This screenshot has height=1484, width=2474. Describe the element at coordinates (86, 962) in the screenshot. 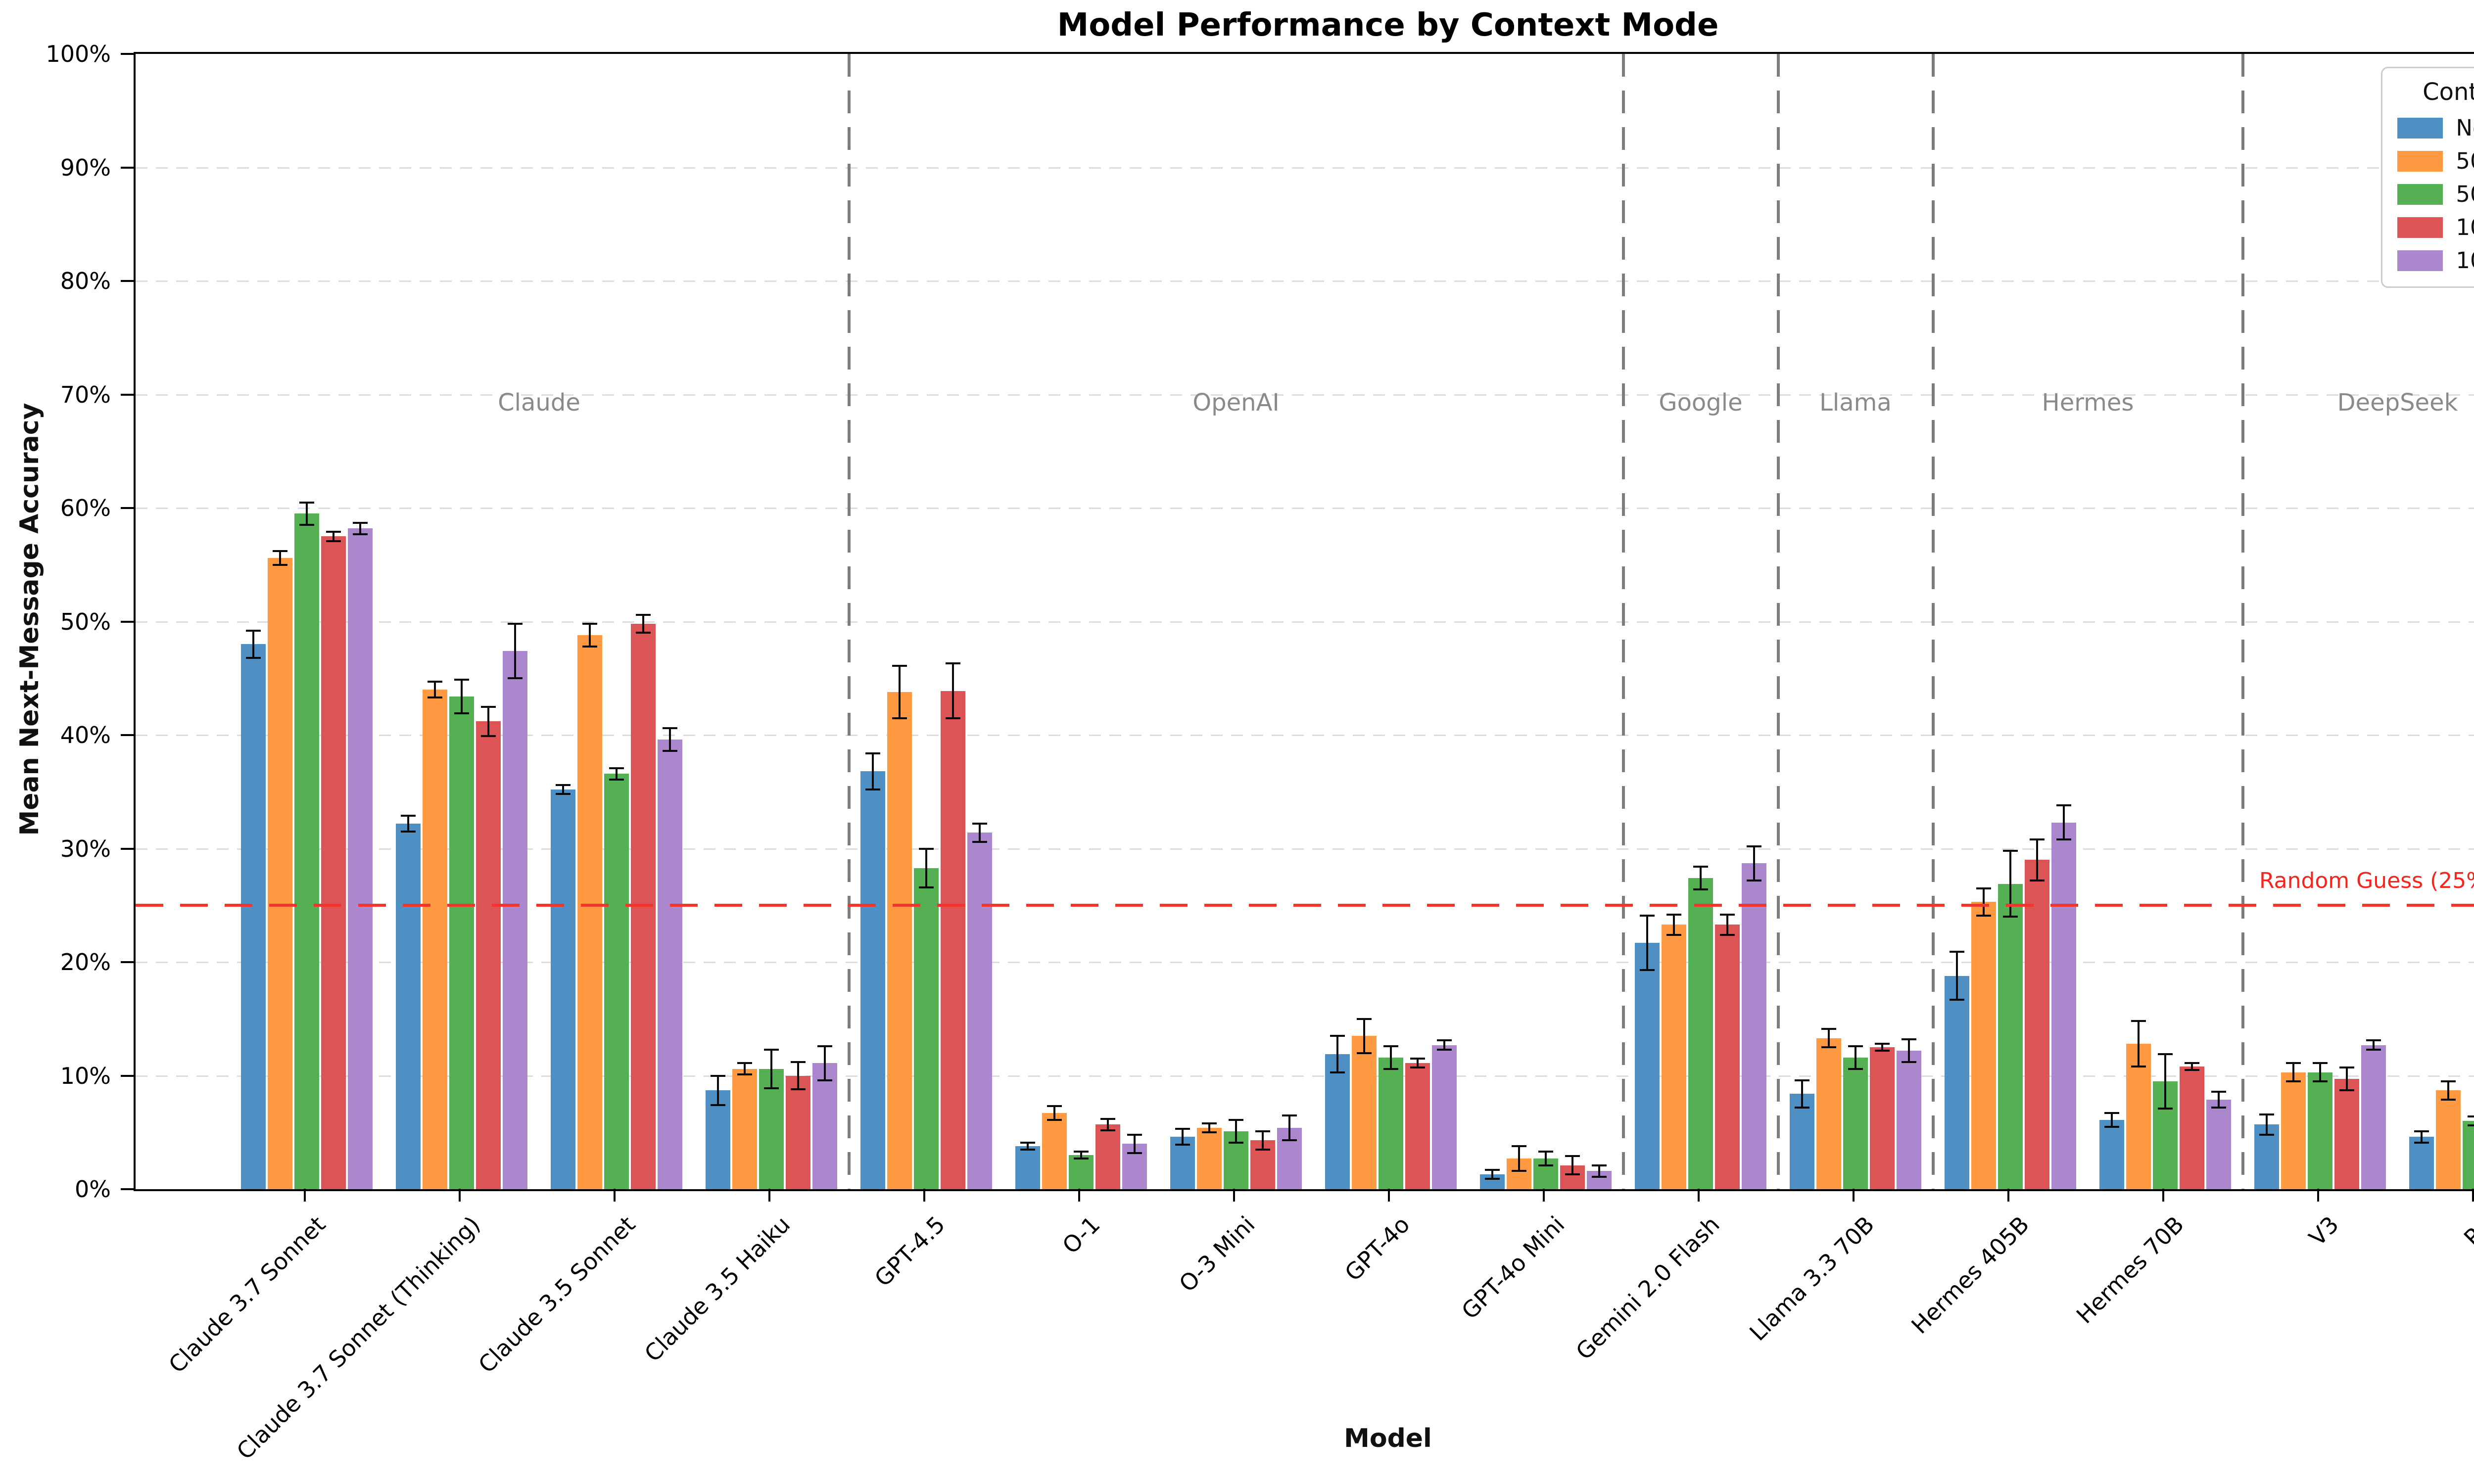

I see `y-tick-label: 20%` at that location.